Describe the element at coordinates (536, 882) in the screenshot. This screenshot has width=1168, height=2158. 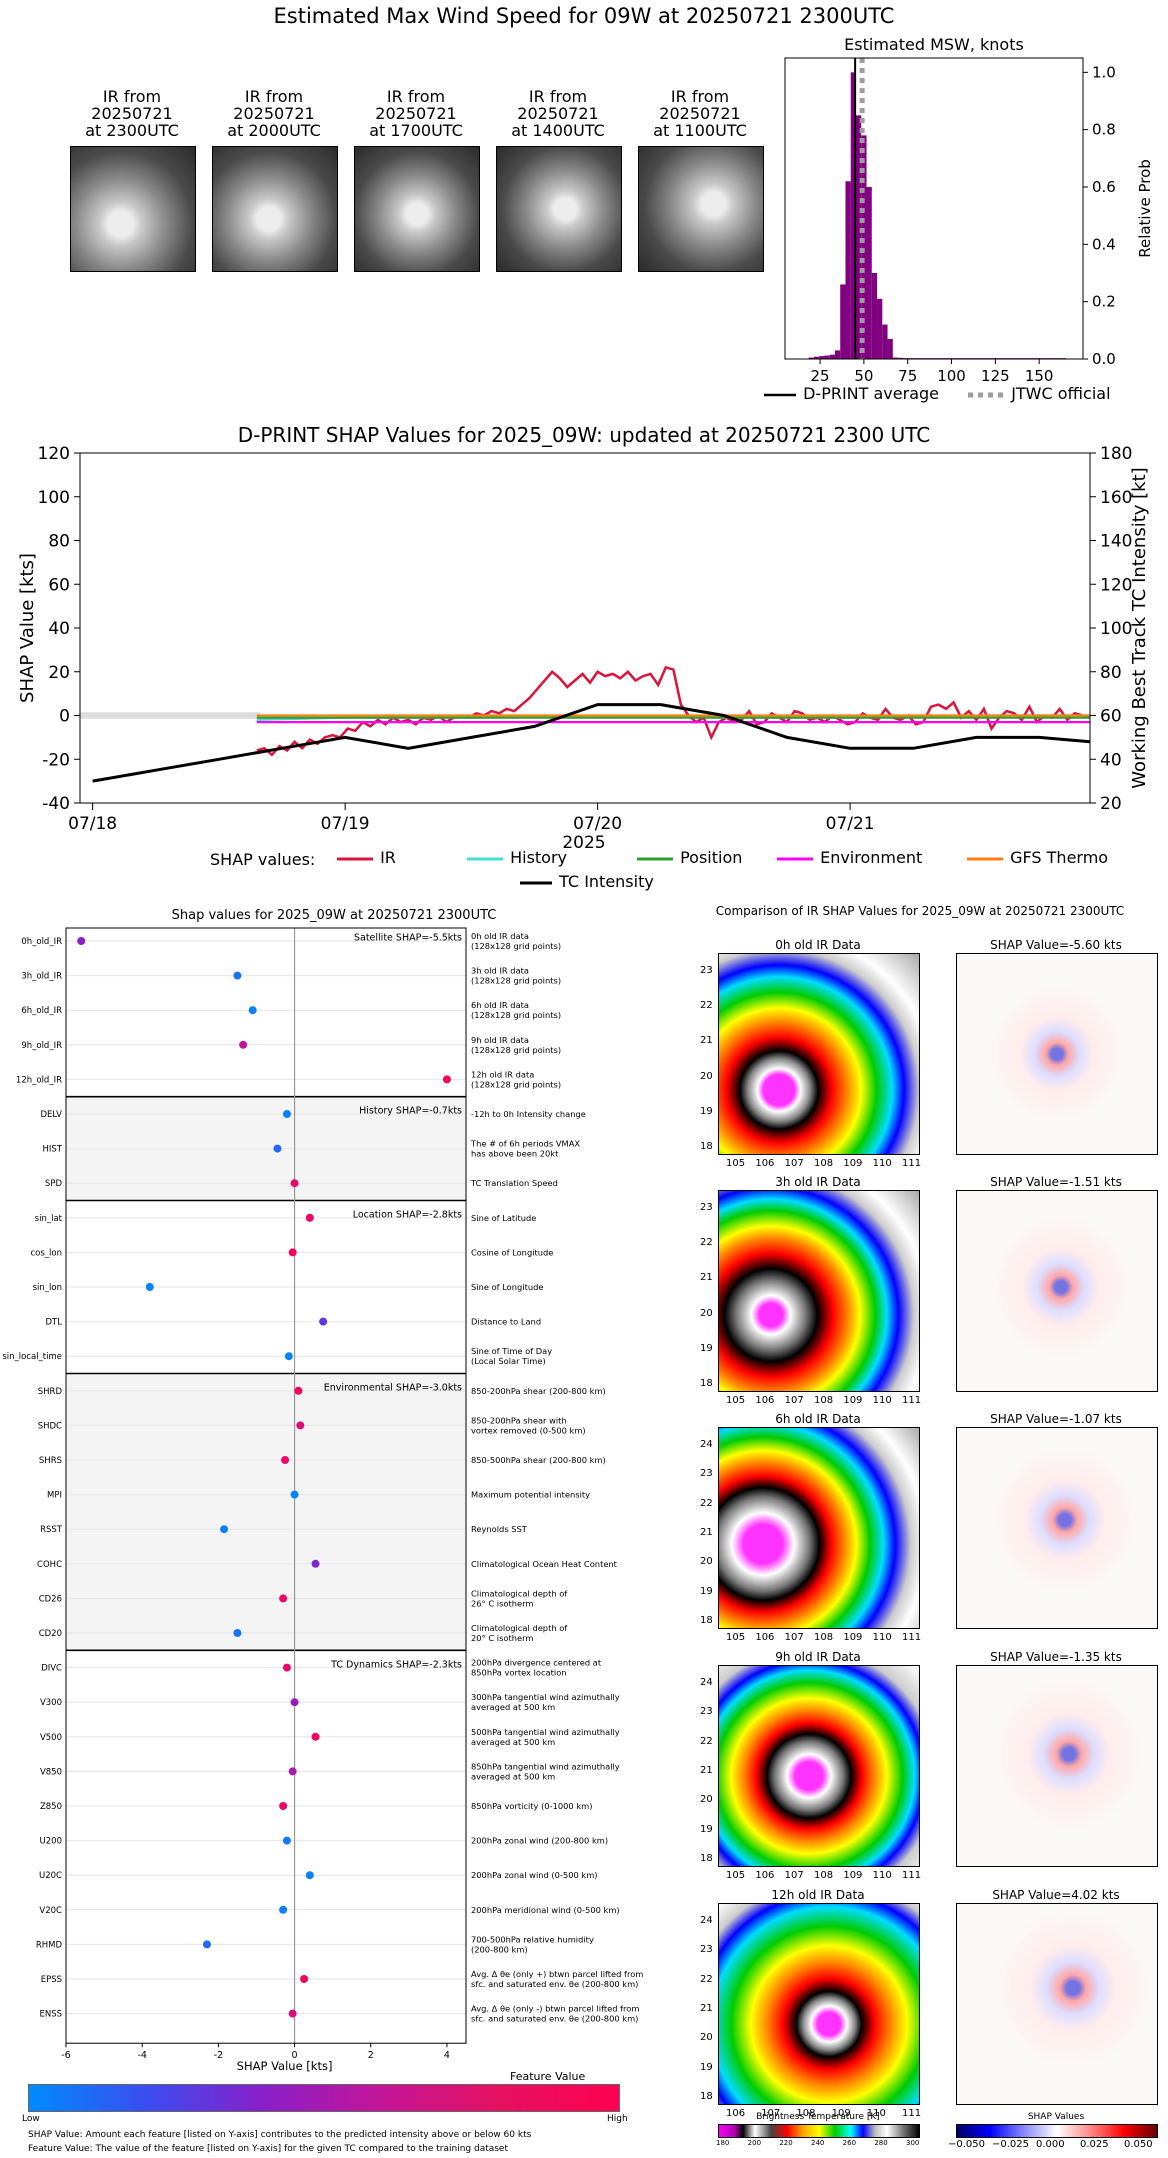
I see `tc-legend-swatch` at that location.